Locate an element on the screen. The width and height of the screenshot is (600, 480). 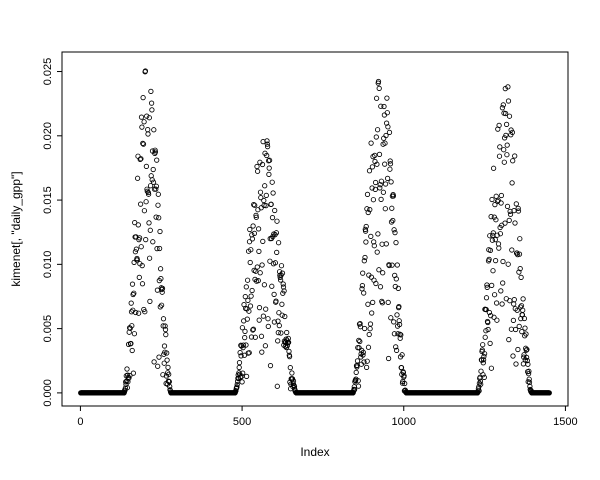
x-tick-label: 1500 is located at coordinates (565, 422).